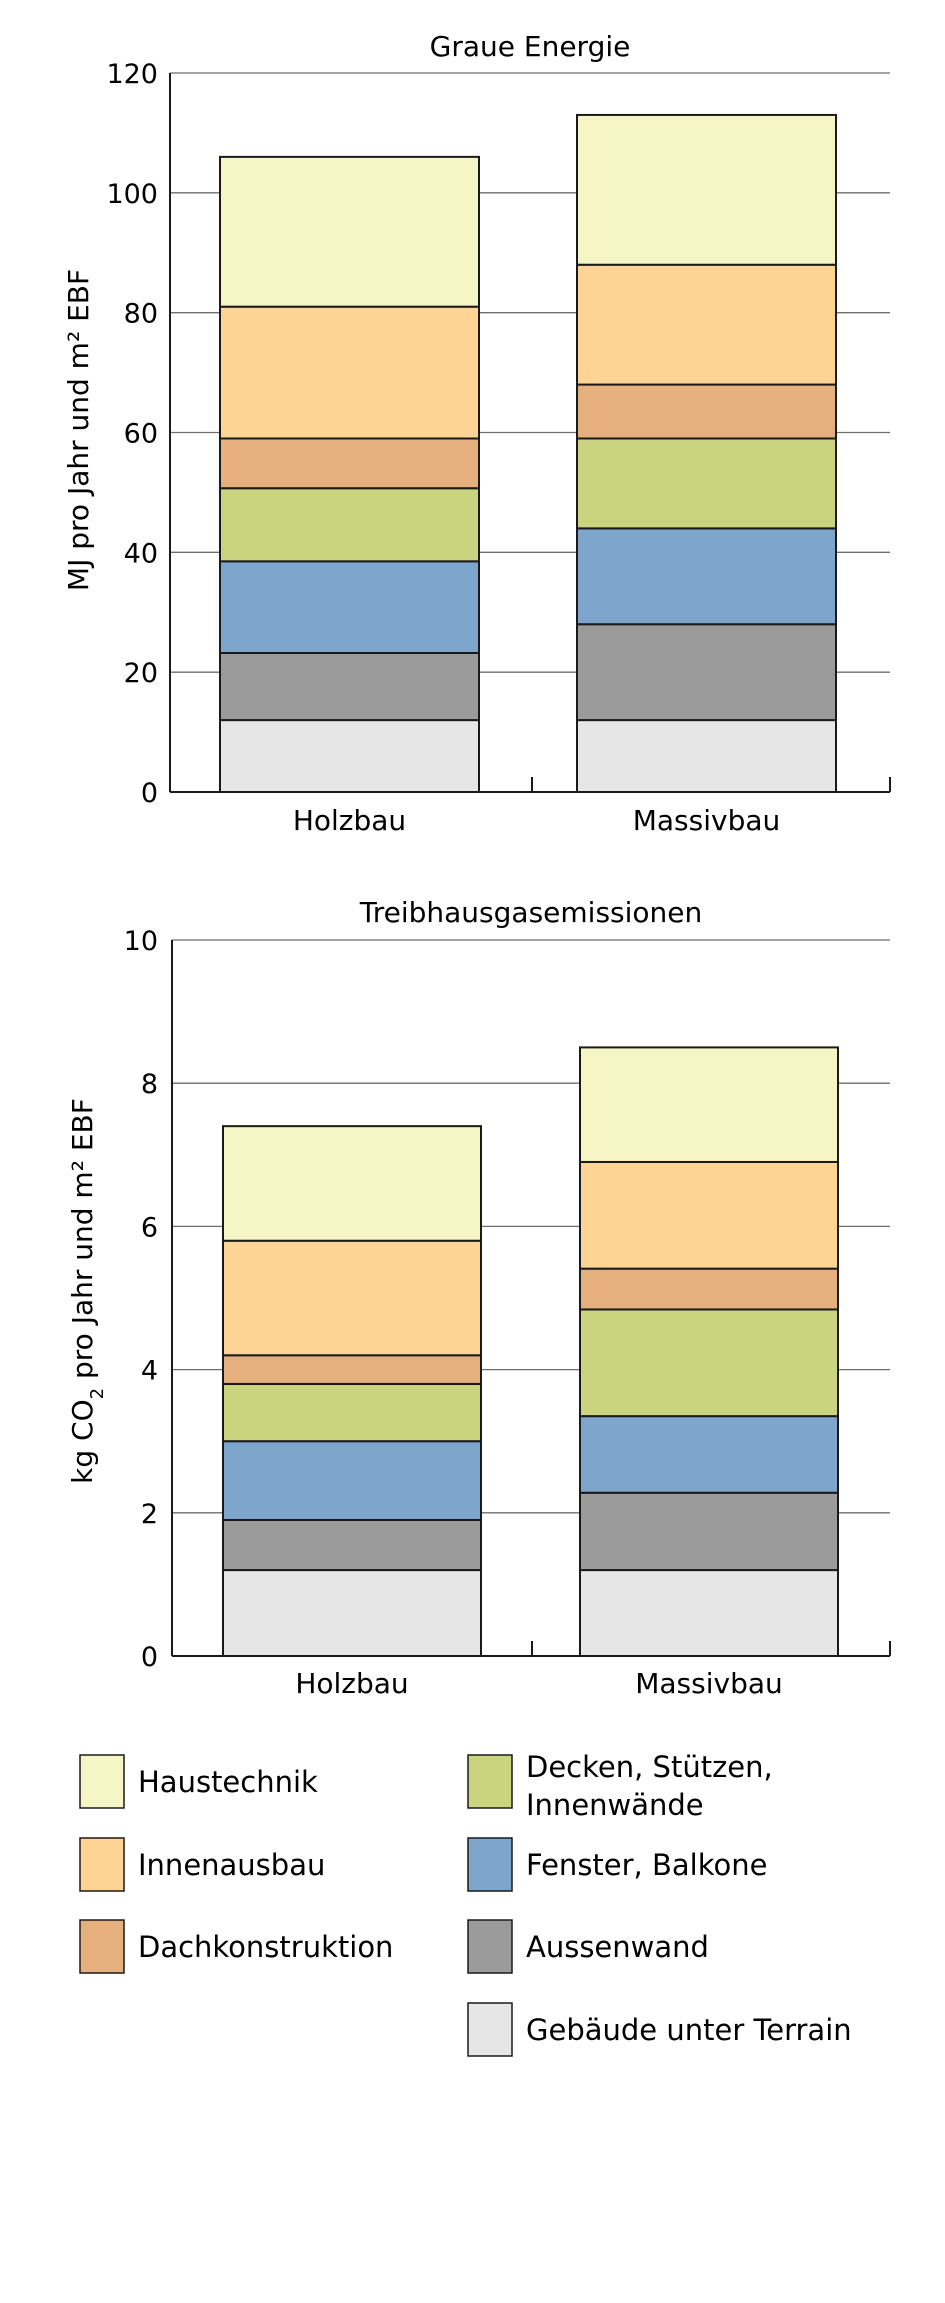 The width and height of the screenshot is (945, 2303). I want to click on legend-swatch-innenausbau, so click(102, 1864).